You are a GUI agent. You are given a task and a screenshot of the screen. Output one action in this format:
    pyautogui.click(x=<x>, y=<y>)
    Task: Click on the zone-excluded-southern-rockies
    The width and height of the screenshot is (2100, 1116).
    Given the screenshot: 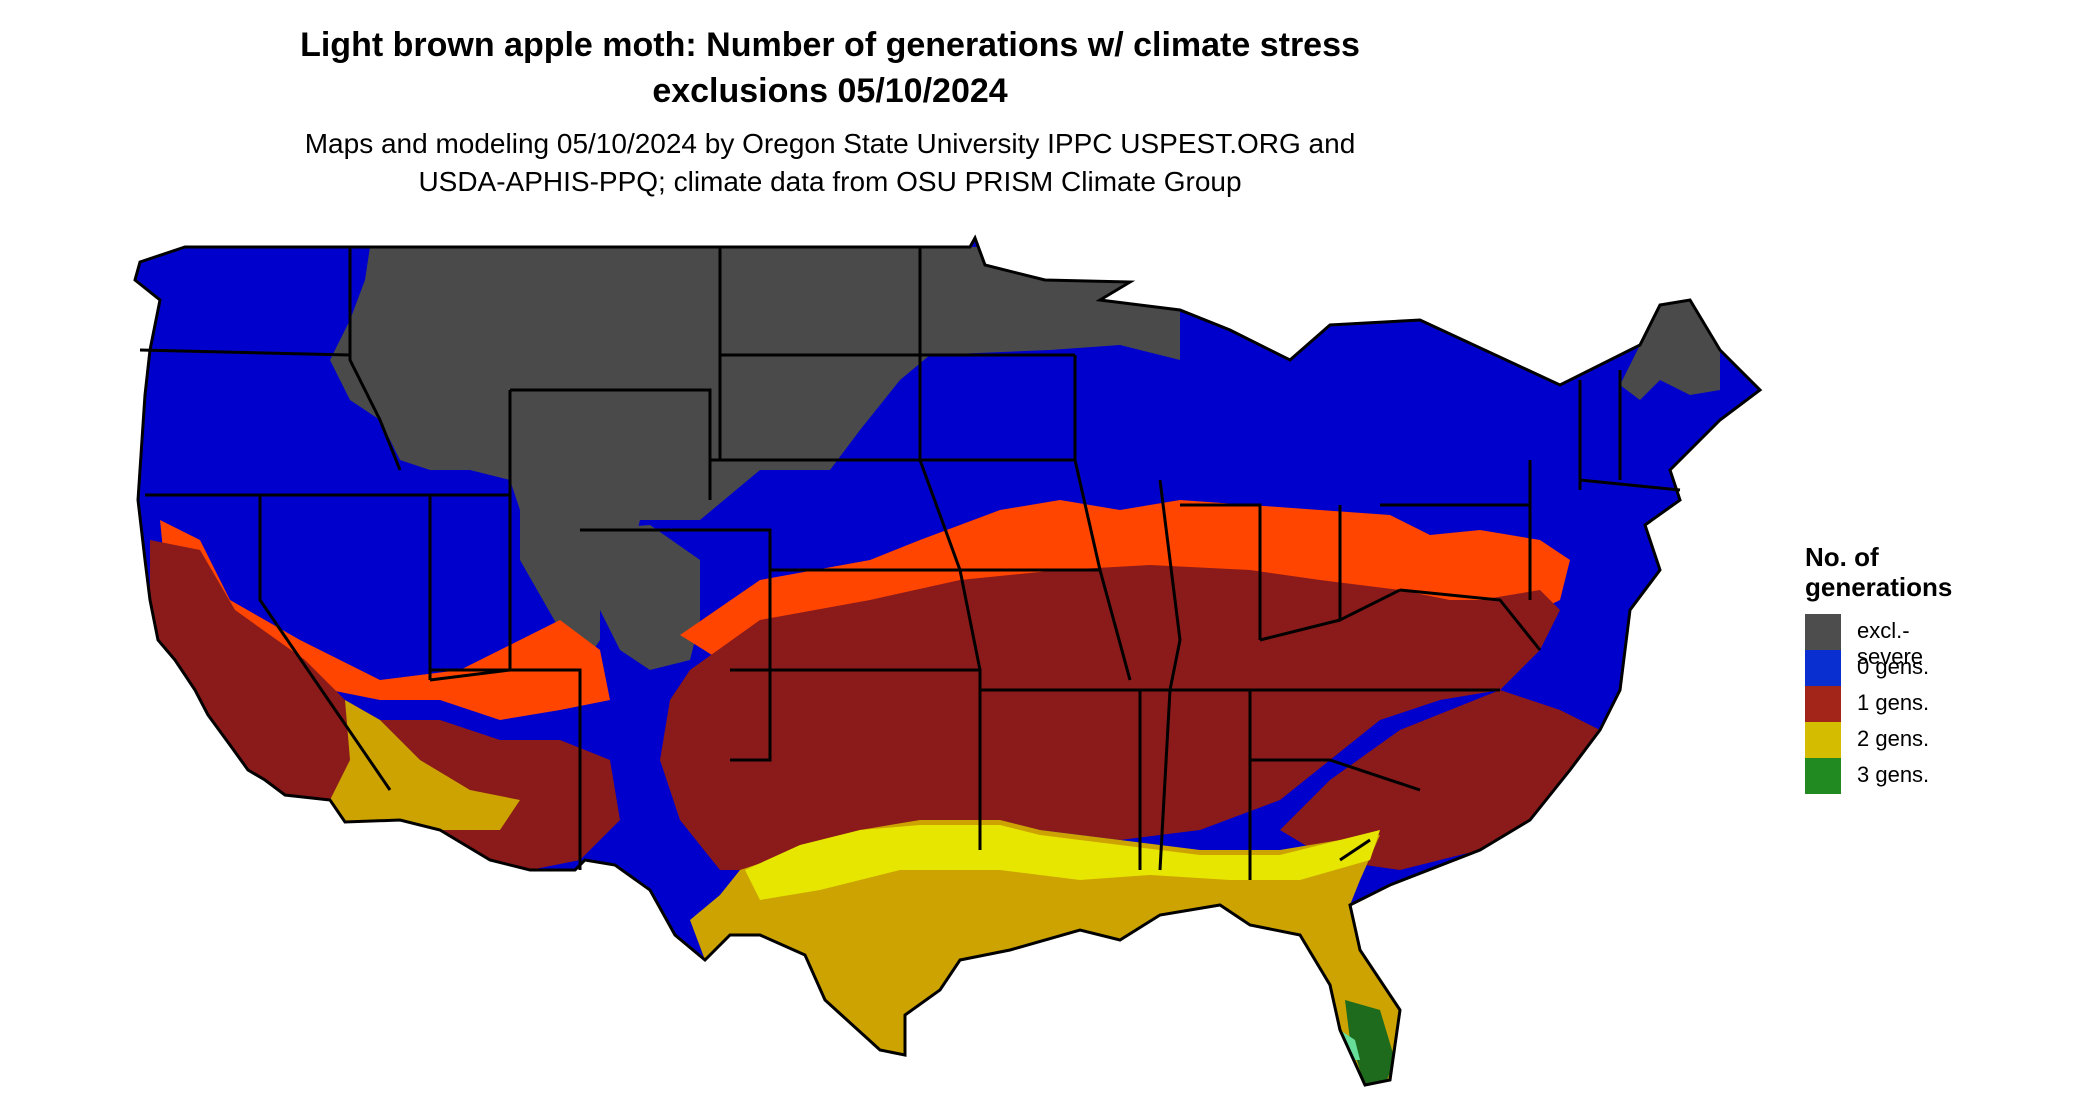 What is the action you would take?
    pyautogui.click(x=640, y=597)
    